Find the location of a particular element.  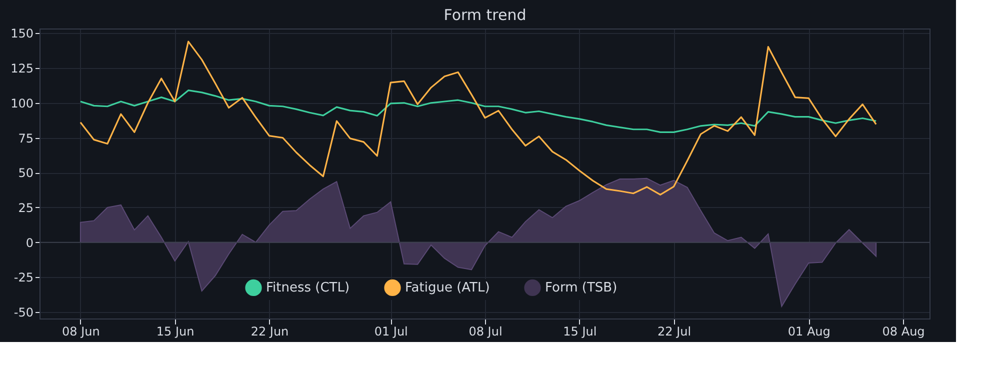

x-tick-label: 15 Jul is located at coordinates (580, 331).